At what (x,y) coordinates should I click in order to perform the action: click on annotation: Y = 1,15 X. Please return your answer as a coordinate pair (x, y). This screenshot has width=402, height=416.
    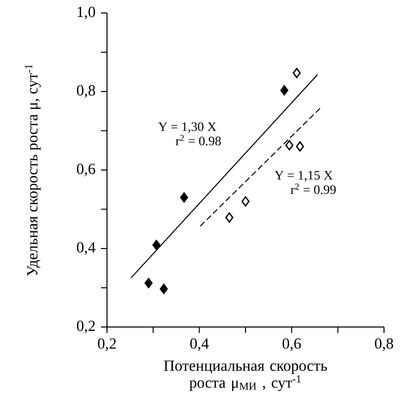
    Looking at the image, I should click on (303, 176).